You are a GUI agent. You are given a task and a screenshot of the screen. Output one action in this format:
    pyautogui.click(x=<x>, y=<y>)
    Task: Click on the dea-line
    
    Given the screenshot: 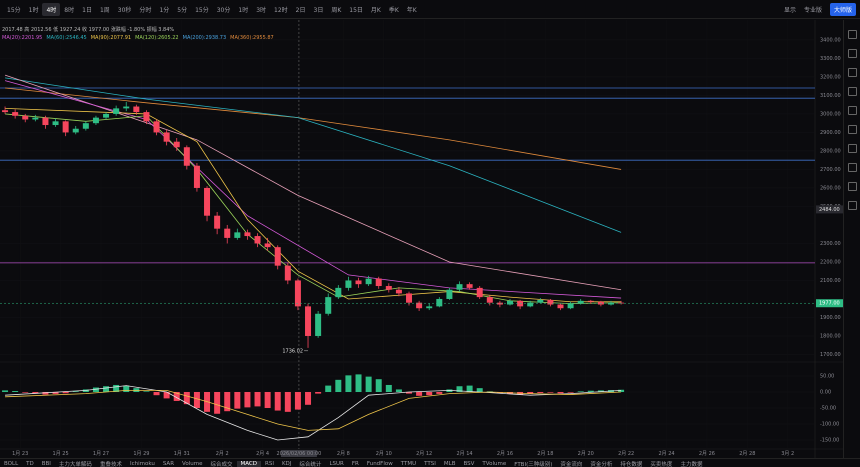 What is the action you would take?
    pyautogui.click(x=313, y=410)
    